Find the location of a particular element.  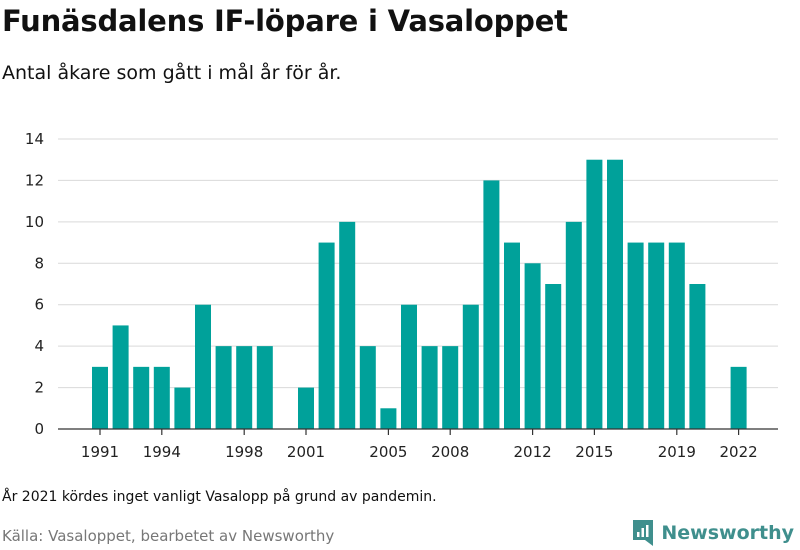

bar-2009 is located at coordinates (470, 366).